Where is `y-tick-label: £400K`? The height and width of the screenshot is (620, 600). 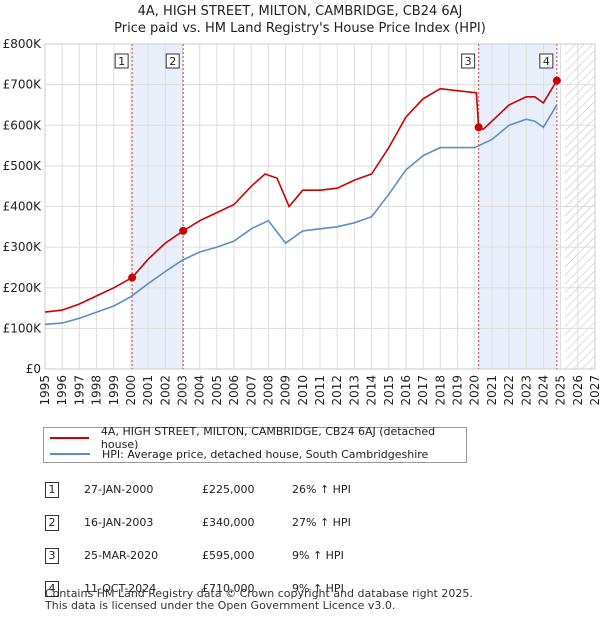 y-tick-label: £400K is located at coordinates (23, 207).